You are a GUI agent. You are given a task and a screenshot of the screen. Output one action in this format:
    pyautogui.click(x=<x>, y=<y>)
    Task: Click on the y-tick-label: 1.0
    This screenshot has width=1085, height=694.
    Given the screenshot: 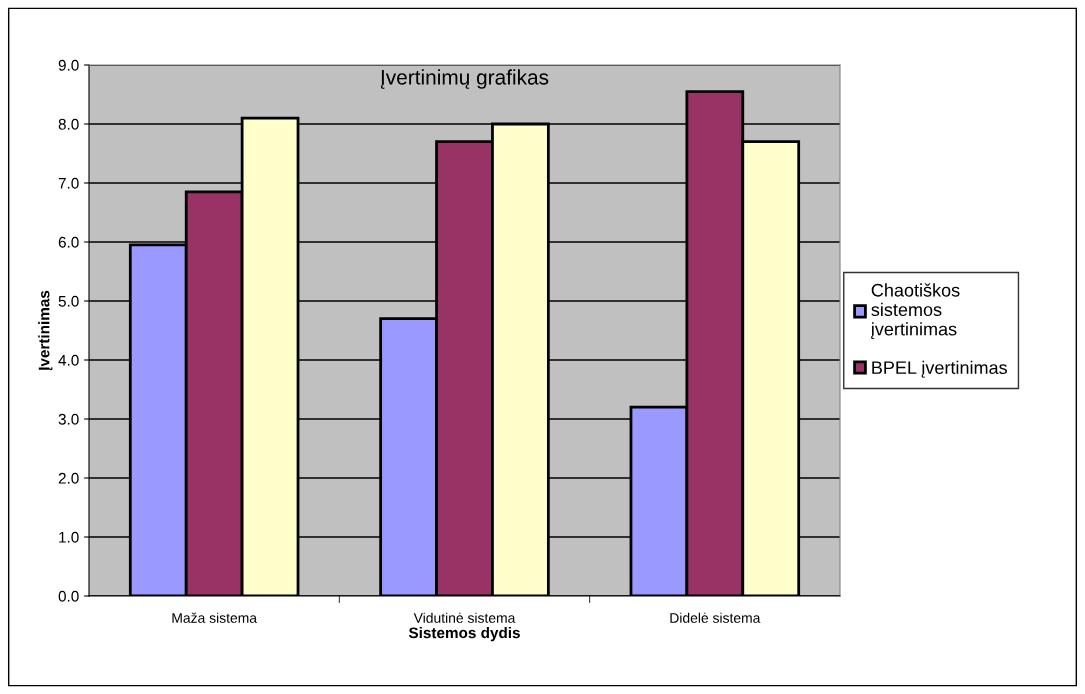 What is the action you would take?
    pyautogui.click(x=69, y=537)
    